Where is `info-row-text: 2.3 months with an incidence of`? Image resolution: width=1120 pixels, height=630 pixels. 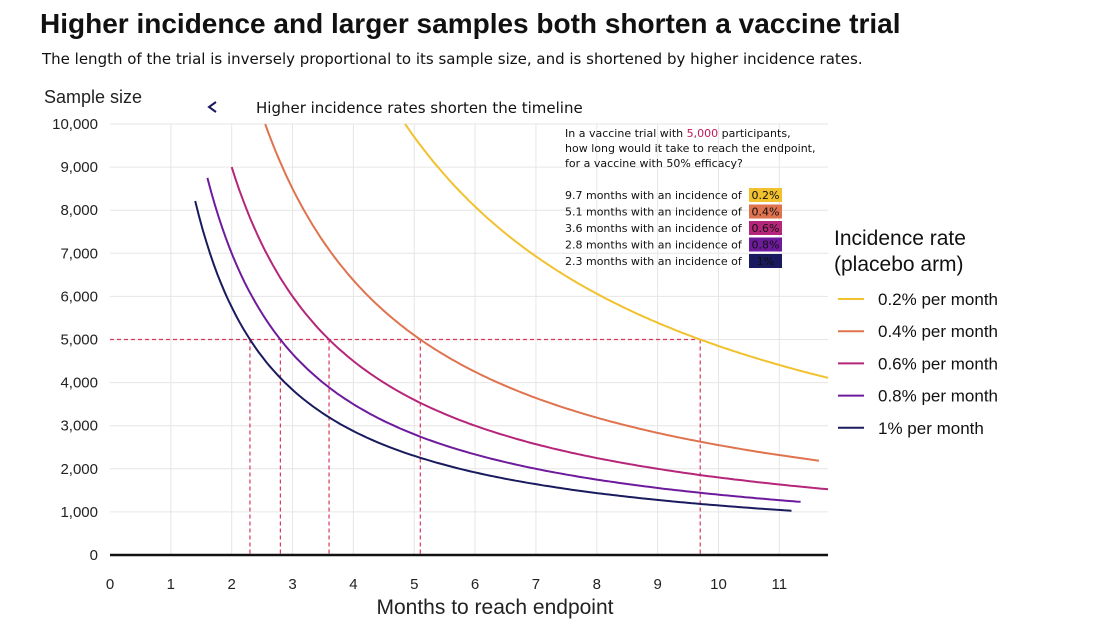
info-row-text: 2.3 months with an incidence of is located at coordinates (654, 261).